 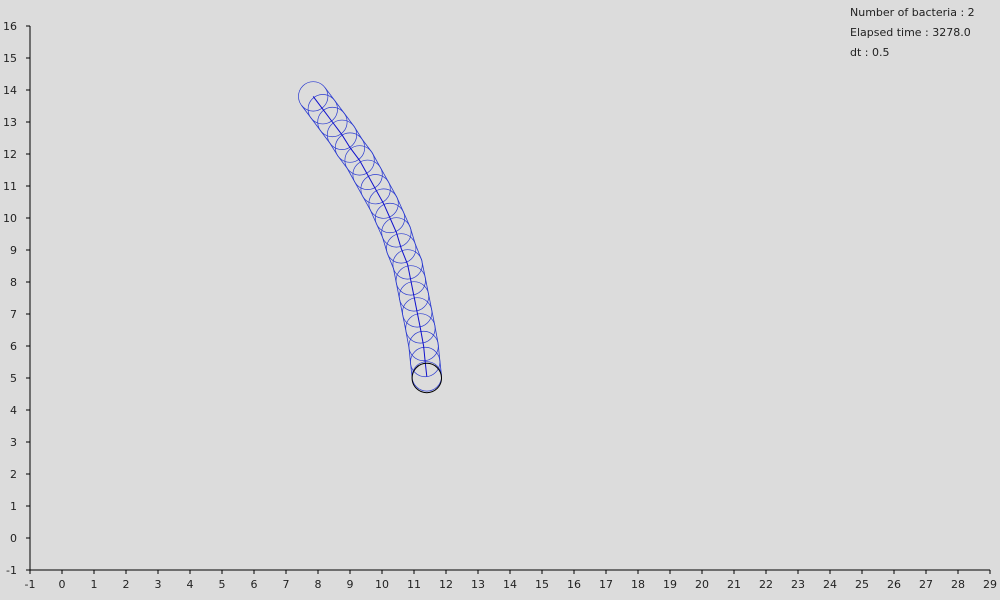 What do you see at coordinates (990, 584) in the screenshot?
I see `x-tick-label: 29` at bounding box center [990, 584].